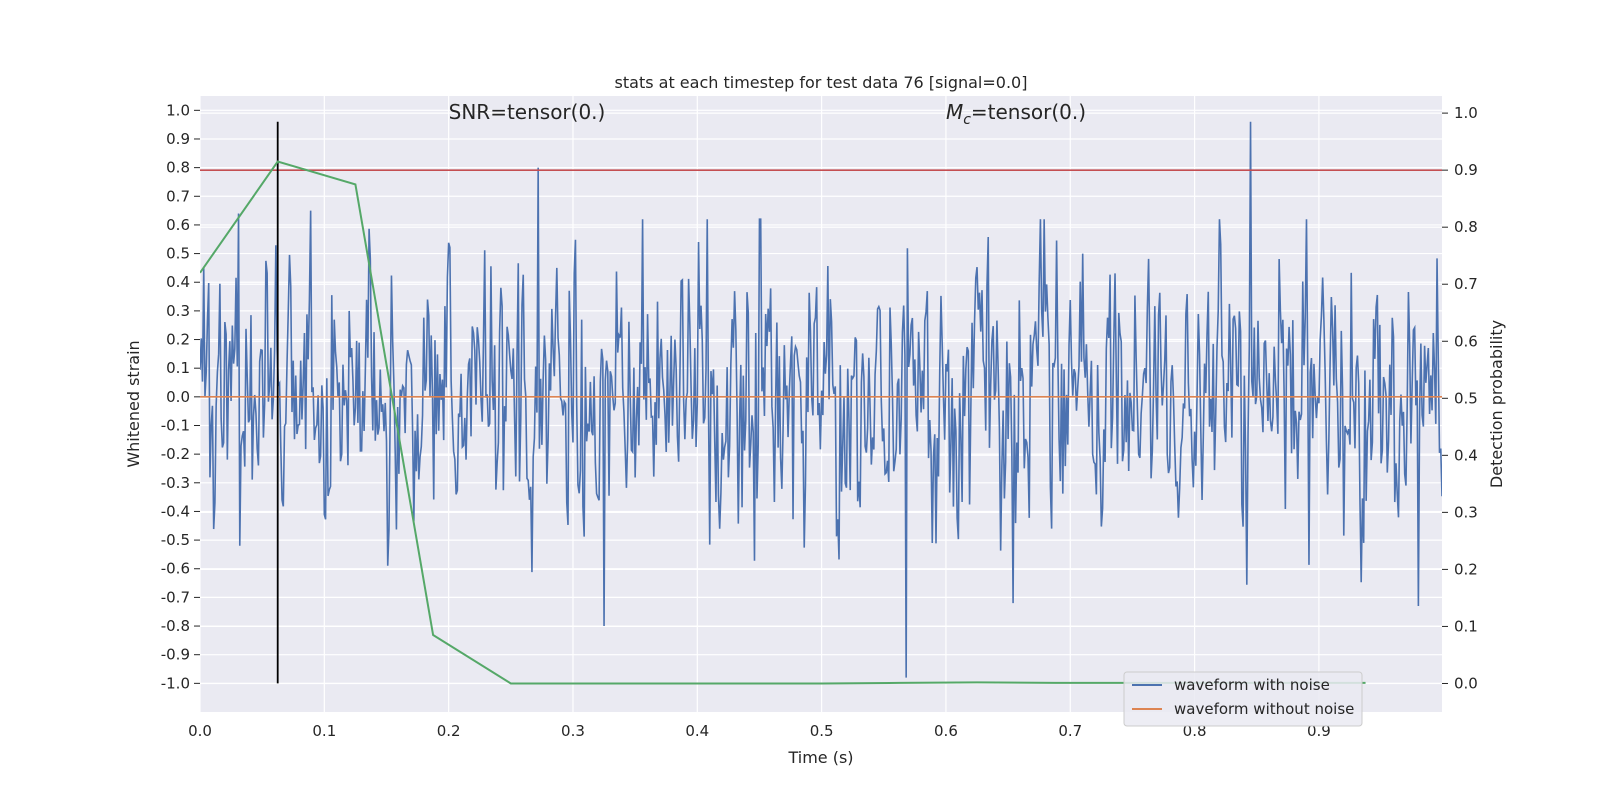 The height and width of the screenshot is (800, 1600). I want to click on y2-tick-label: 1.0, so click(1466, 113).